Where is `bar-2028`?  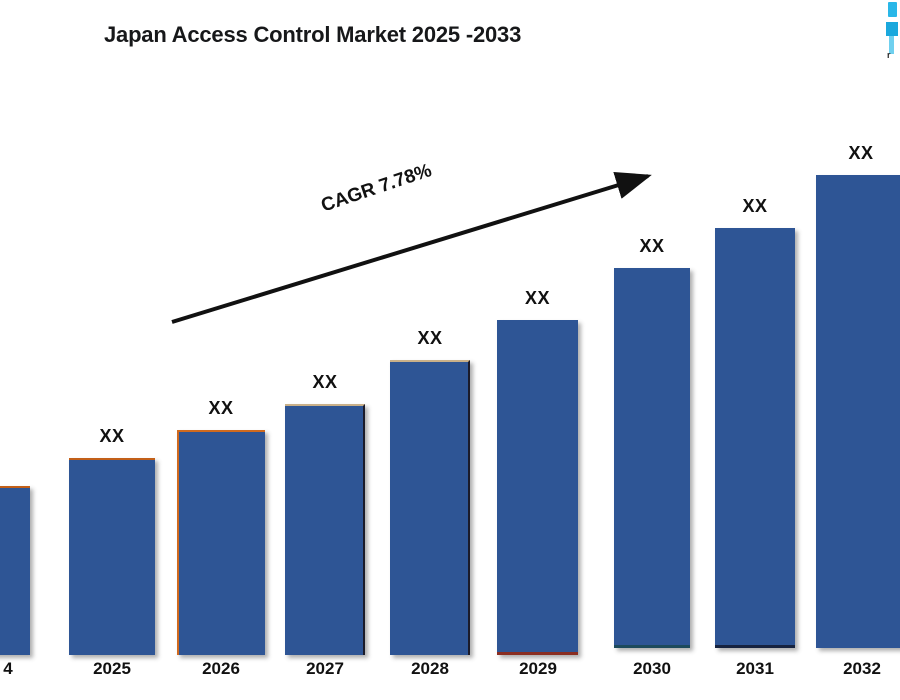
bar-2028 is located at coordinates (430, 507).